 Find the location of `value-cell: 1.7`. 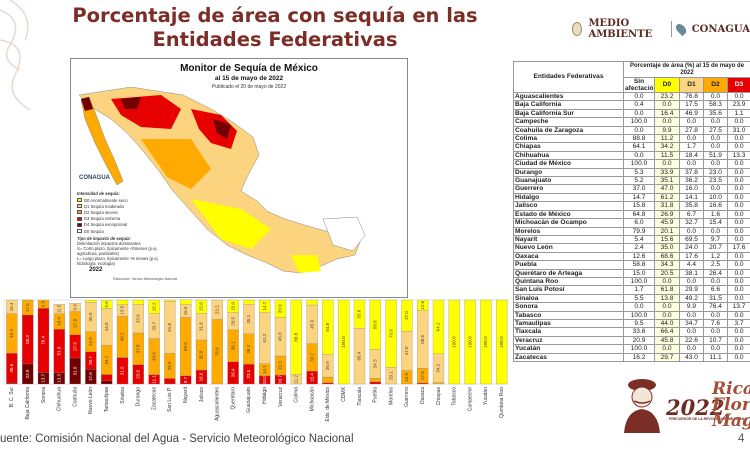

value-cell: 1.7 is located at coordinates (691, 147).